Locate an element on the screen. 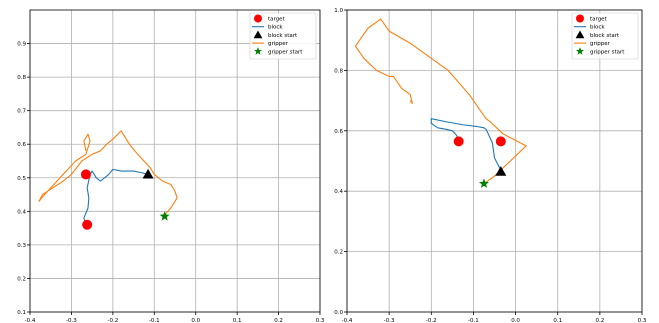  y-tick-label-4: 0.5 is located at coordinates (21, 179).